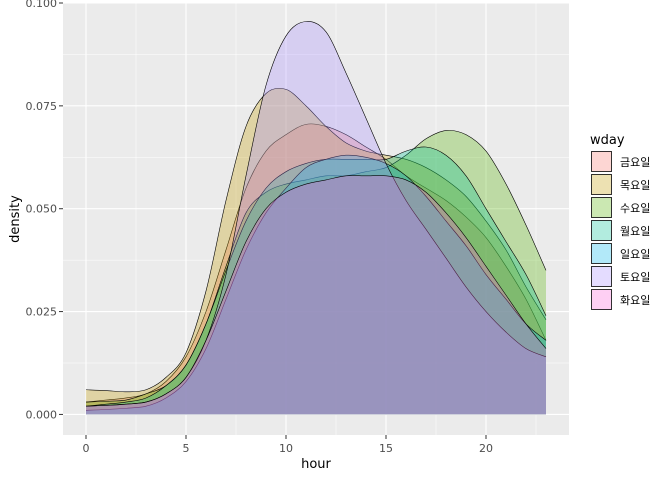  Describe the element at coordinates (486, 448) in the screenshot. I see `x-tick-label: 20` at that location.